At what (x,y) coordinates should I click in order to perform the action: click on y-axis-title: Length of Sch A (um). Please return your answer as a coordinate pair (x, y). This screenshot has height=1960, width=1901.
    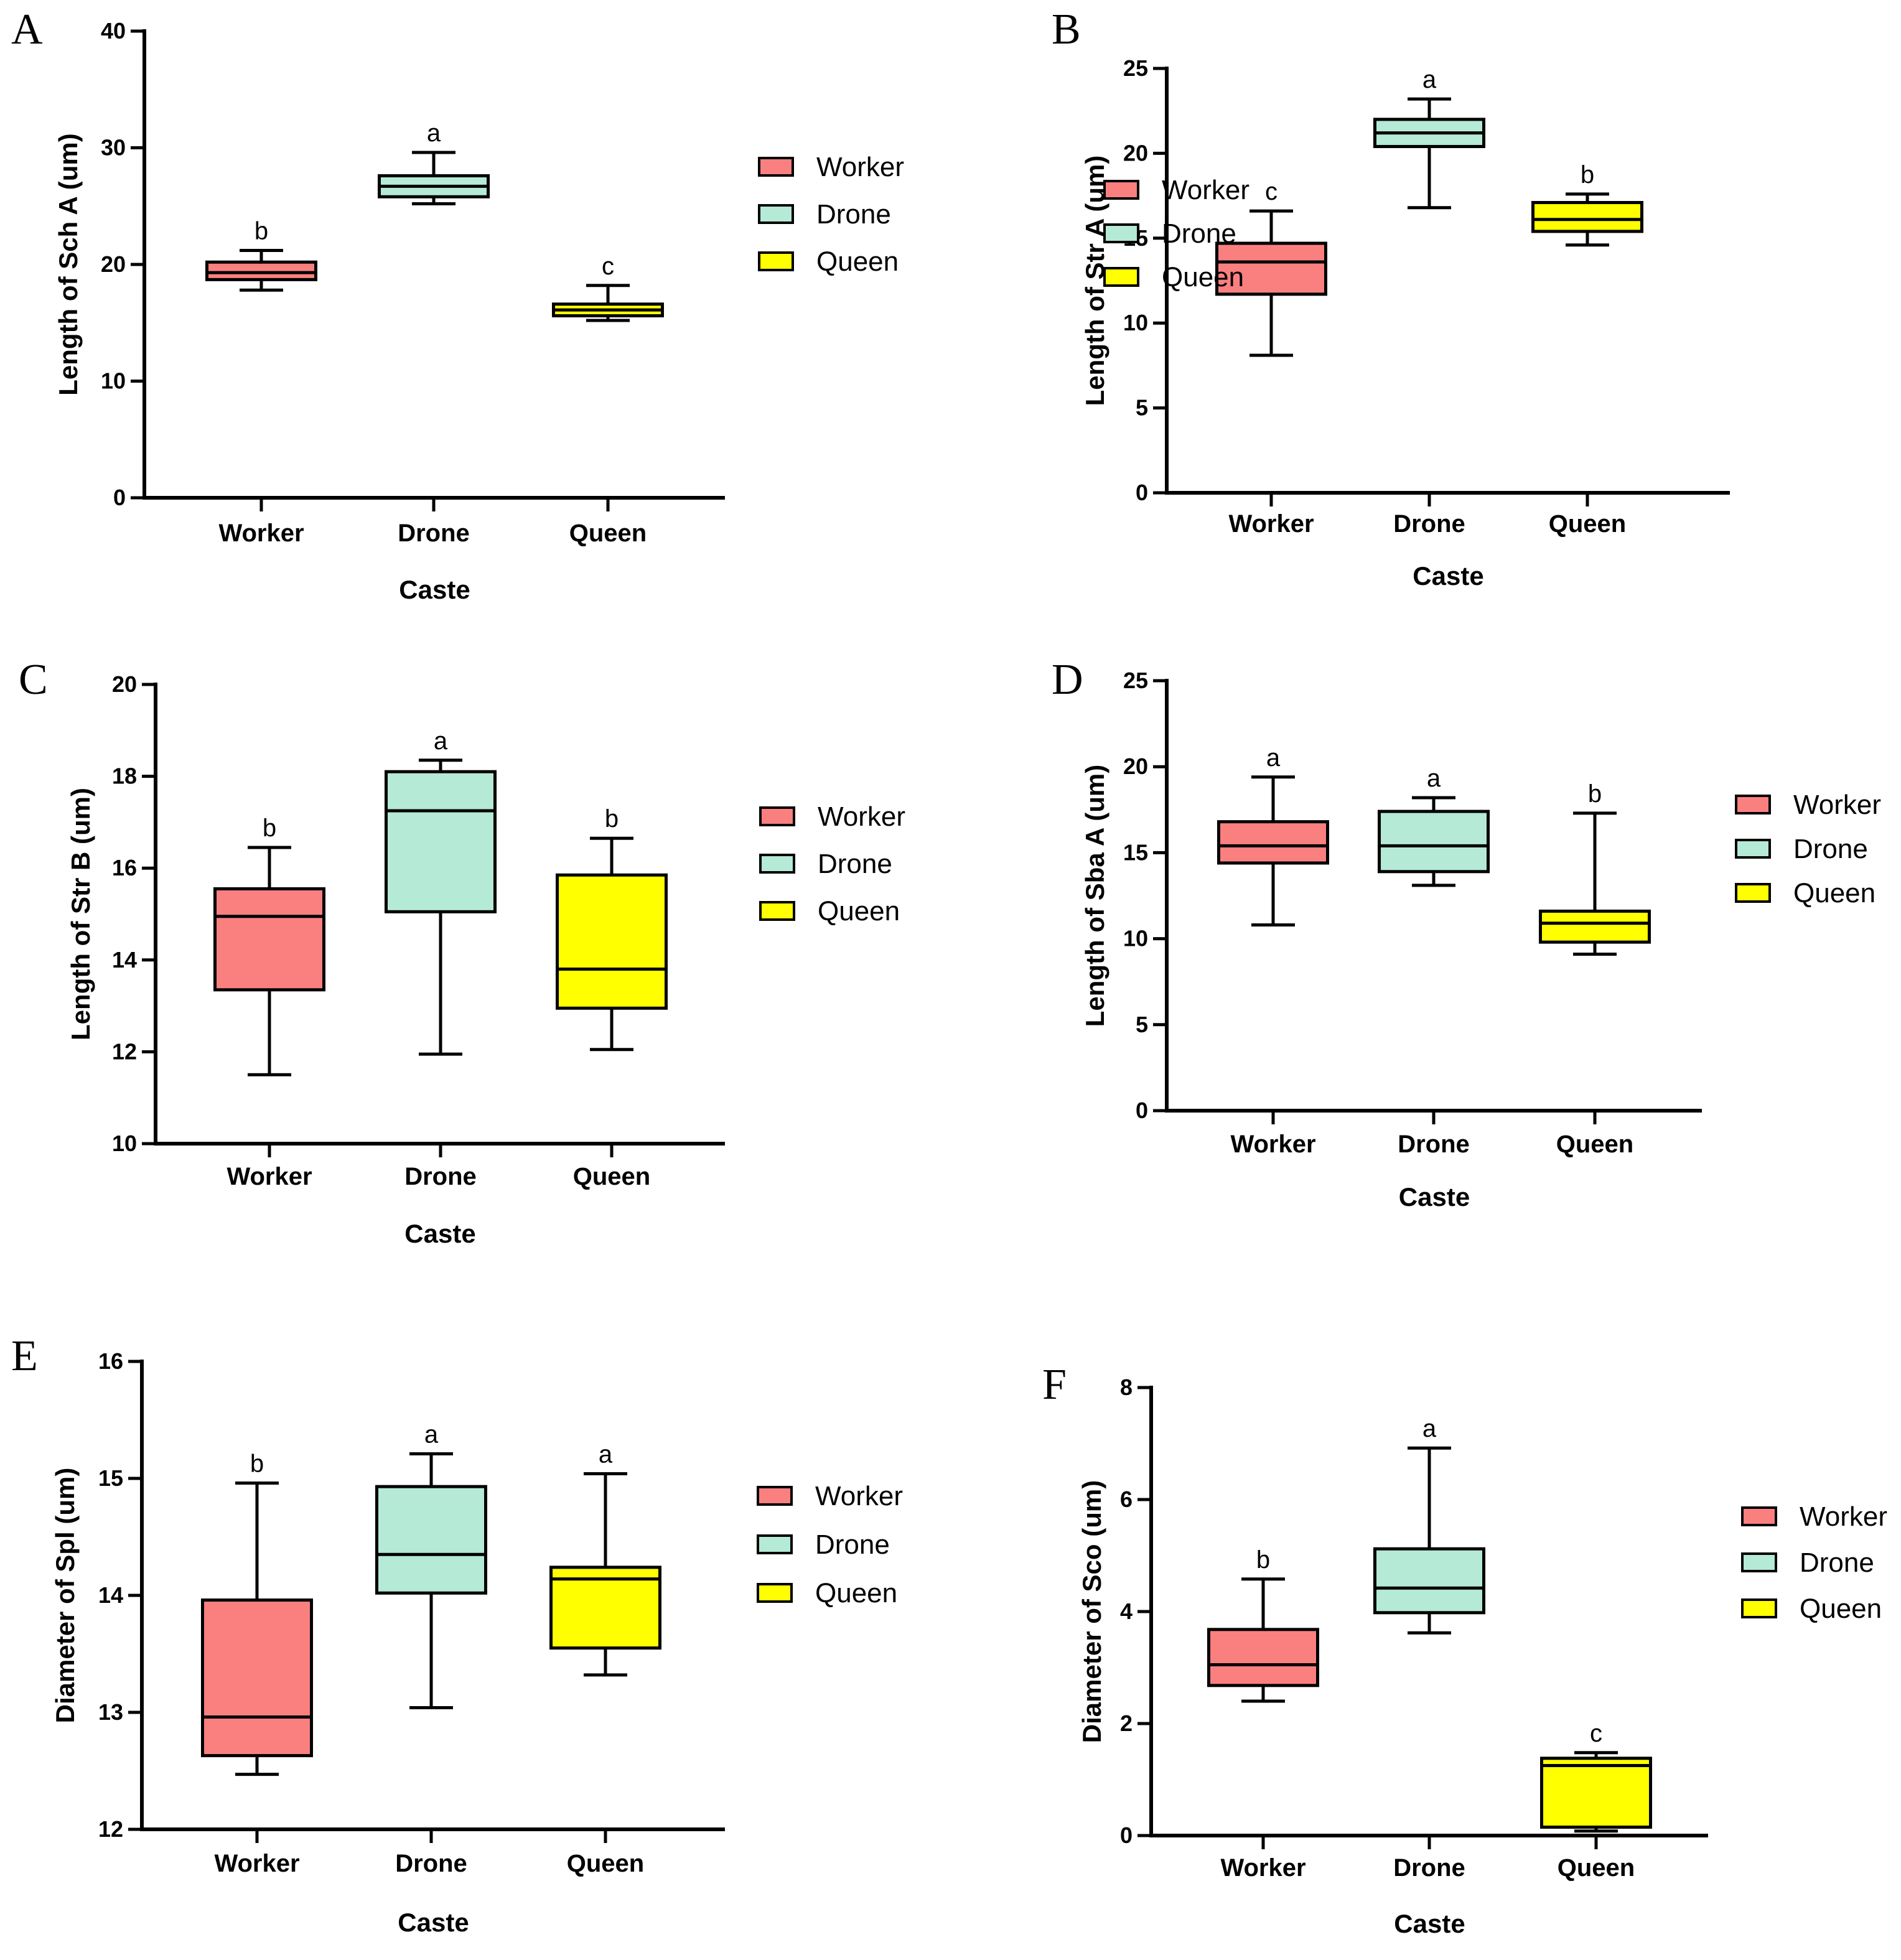
    Looking at the image, I should click on (68, 264).